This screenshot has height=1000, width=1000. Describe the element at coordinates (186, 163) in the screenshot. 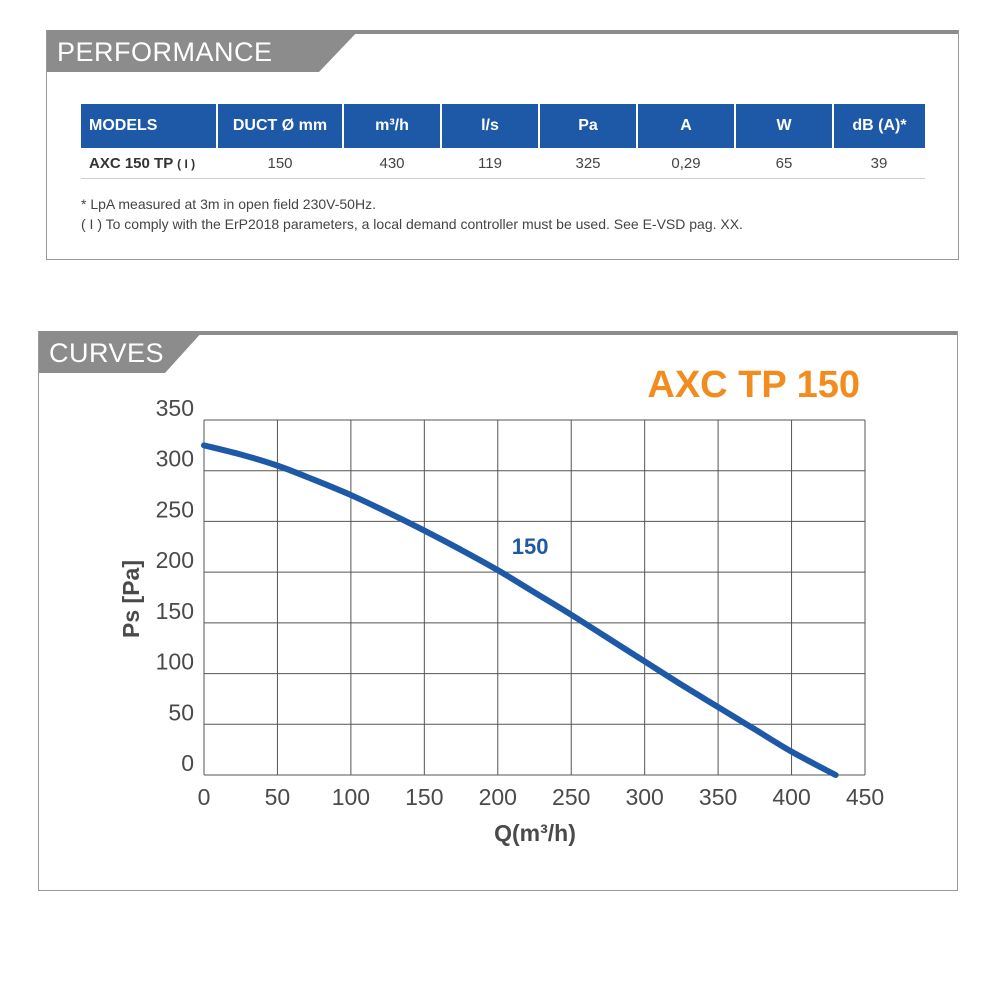

I see `model-note: ( I )` at that location.